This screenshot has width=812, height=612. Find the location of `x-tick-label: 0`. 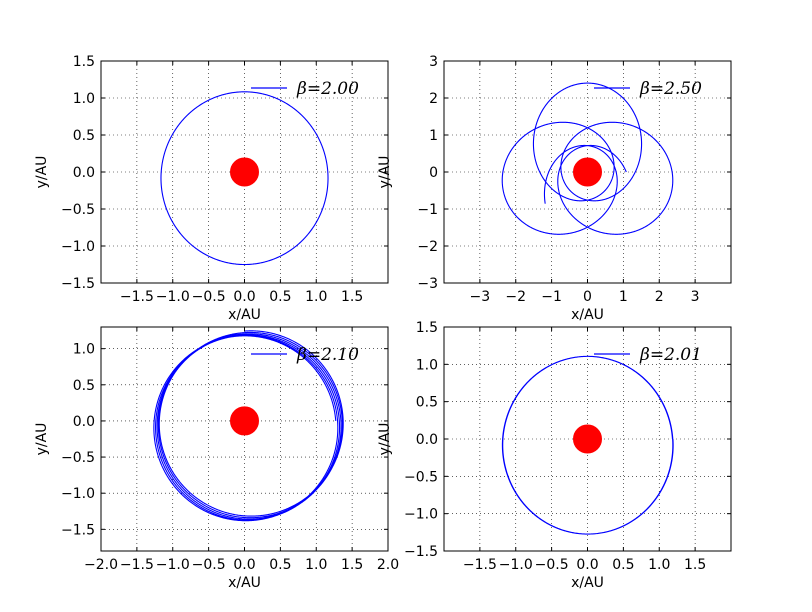

x-tick-label: 0 is located at coordinates (587, 297).